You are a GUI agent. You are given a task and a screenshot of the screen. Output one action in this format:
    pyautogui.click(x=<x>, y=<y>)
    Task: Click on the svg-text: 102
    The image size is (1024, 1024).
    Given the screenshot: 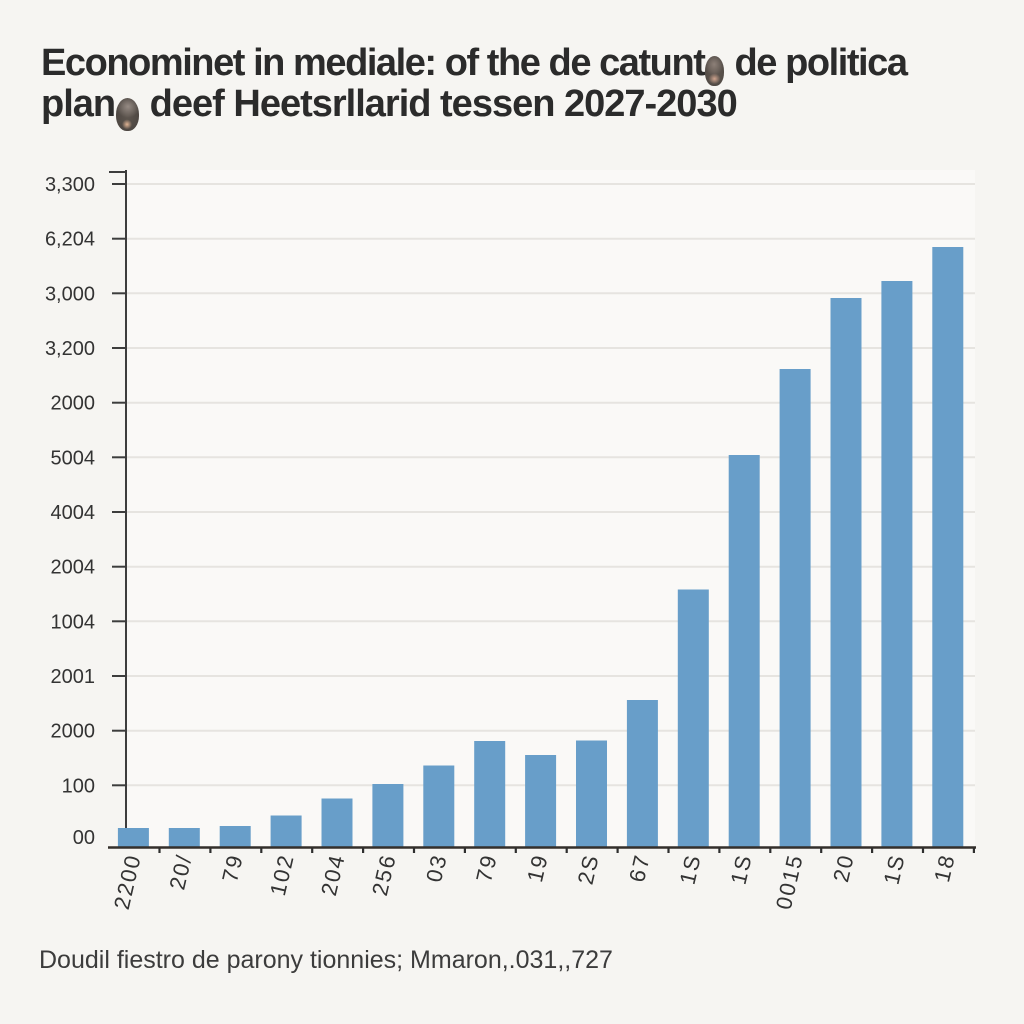 What is the action you would take?
    pyautogui.click(x=282, y=875)
    